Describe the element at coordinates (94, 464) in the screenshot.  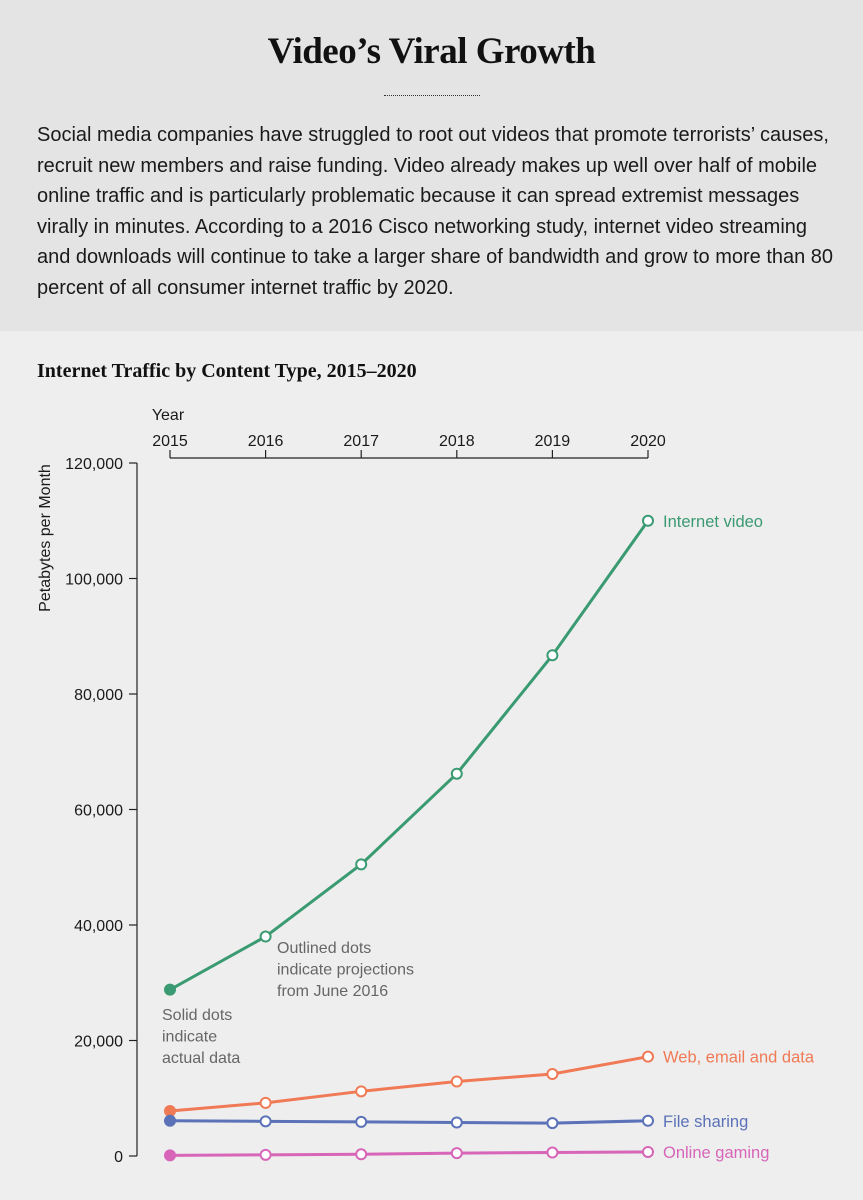
I see `y-tick-label: 120,000` at that location.